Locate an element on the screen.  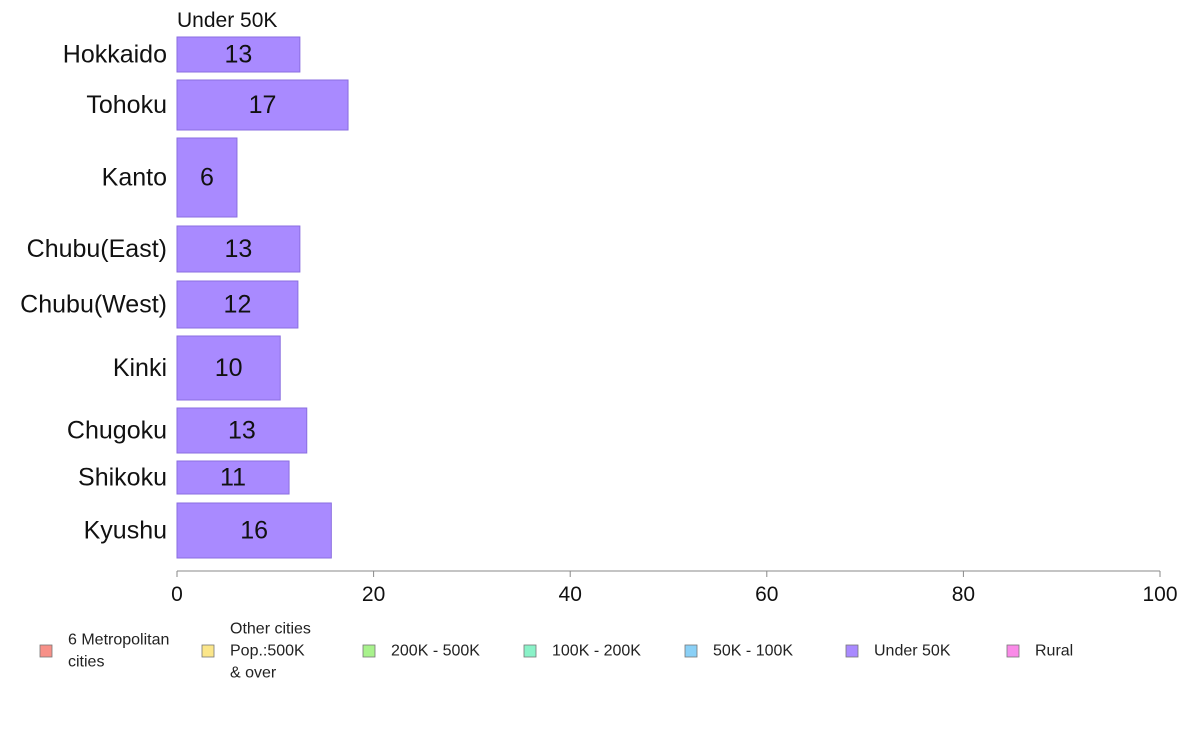
legend-item: 100K - 200K is located at coordinates (582, 651).